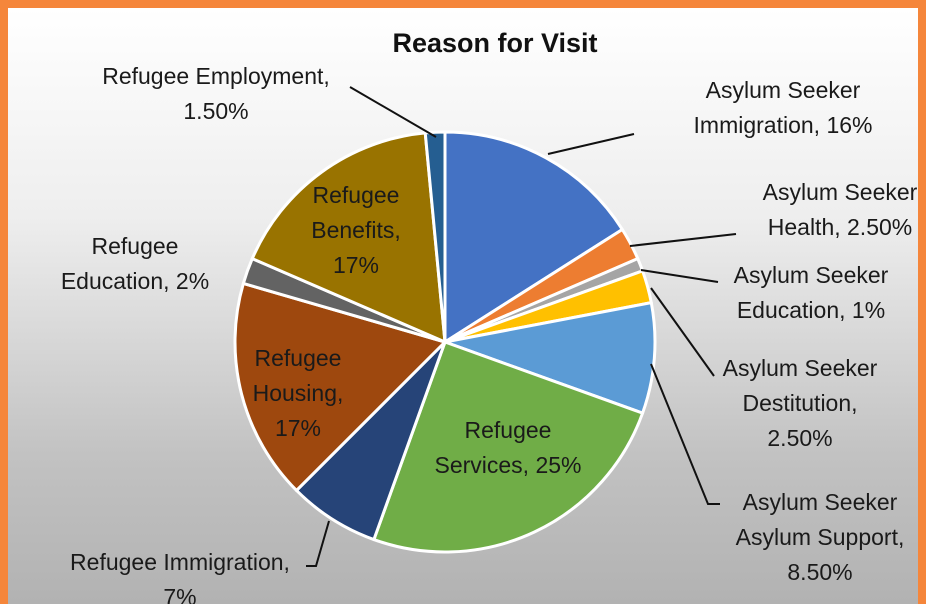  I want to click on slice-refugee-housing, so click(340, 386).